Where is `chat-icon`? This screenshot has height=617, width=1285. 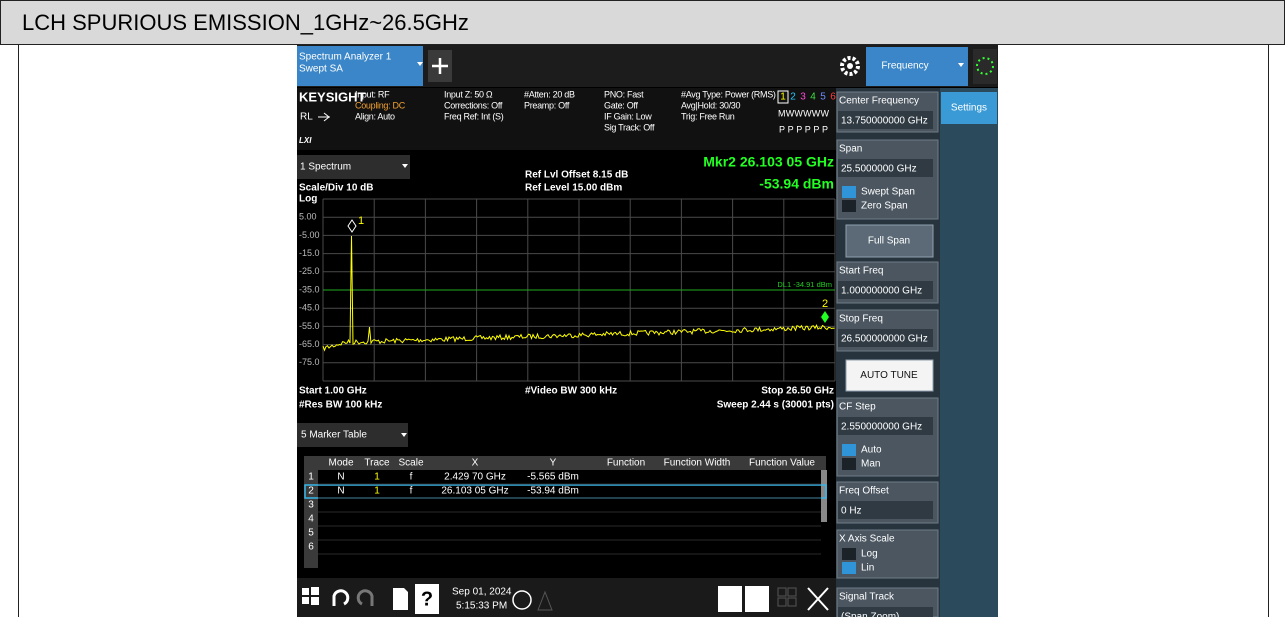
chat-icon is located at coordinates (522, 600).